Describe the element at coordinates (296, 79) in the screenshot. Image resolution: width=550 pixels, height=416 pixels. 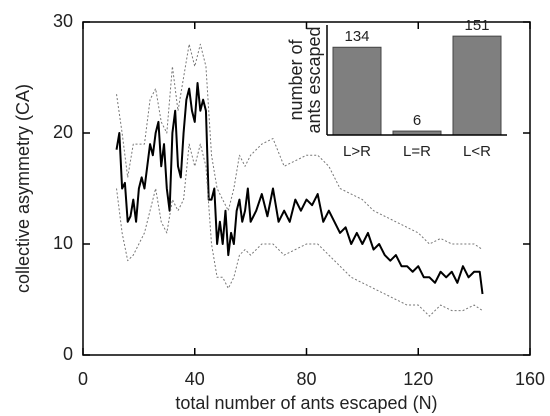
I see `y-axis-title: number of` at that location.